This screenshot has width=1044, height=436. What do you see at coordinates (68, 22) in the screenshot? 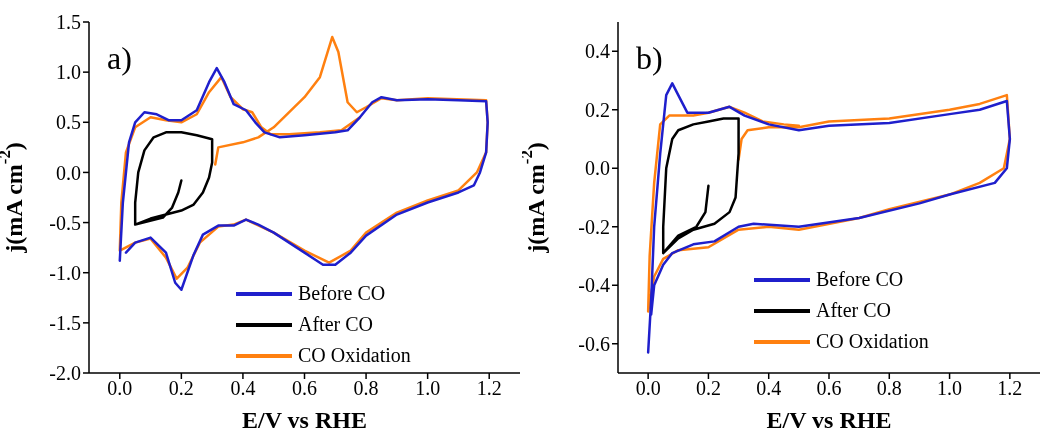
I see `y-tick-label: 1.5` at bounding box center [68, 22].